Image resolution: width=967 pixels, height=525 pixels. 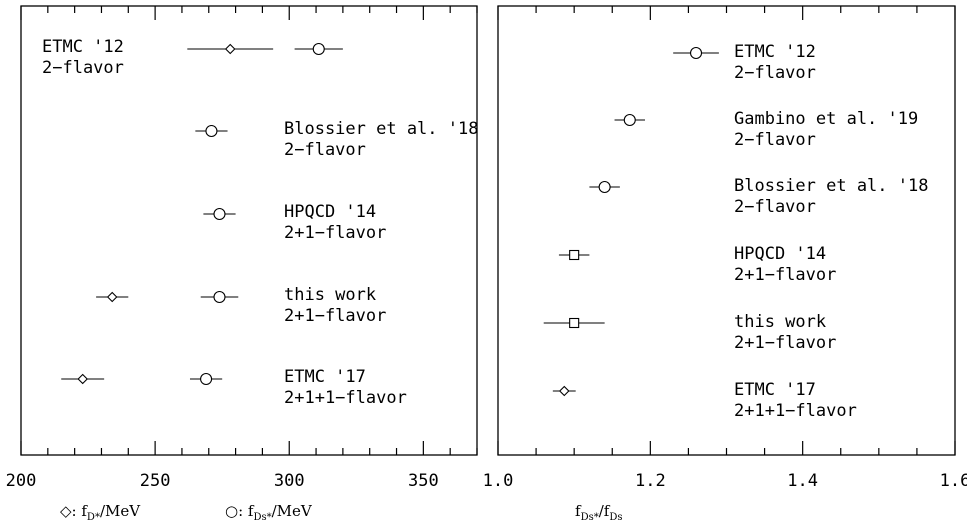 What do you see at coordinates (498, 481) in the screenshot?
I see `right-tick-label: 1.0` at bounding box center [498, 481].